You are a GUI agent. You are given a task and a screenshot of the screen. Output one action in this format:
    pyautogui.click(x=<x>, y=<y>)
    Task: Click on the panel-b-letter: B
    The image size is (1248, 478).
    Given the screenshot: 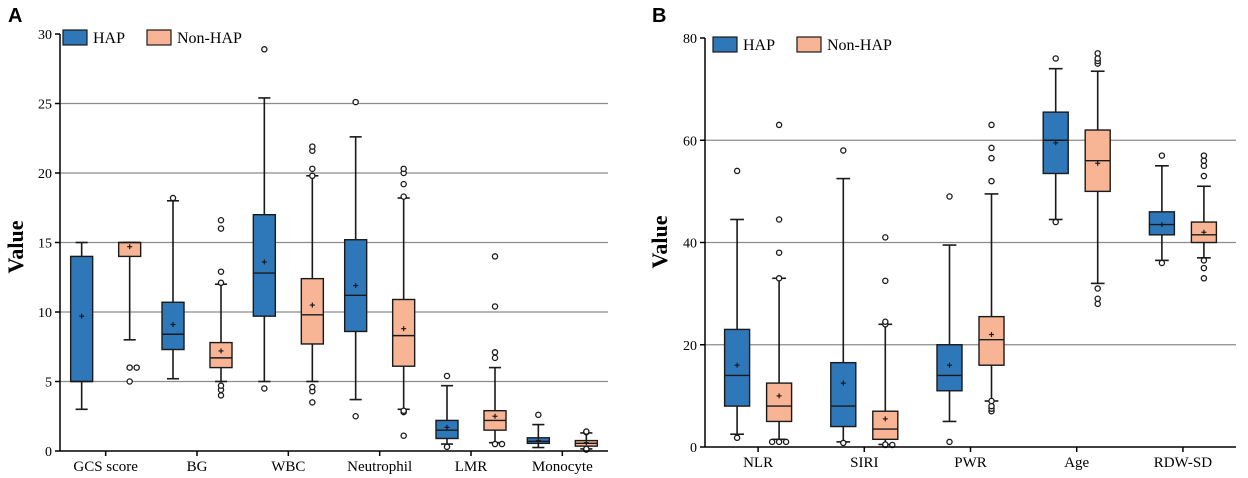 What is the action you would take?
    pyautogui.click(x=659, y=16)
    